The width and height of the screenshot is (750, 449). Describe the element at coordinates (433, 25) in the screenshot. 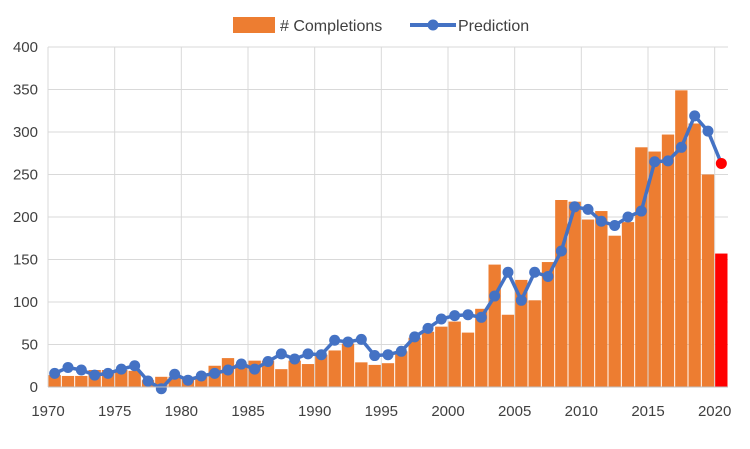

I see `legend-marker-prediction` at that location.